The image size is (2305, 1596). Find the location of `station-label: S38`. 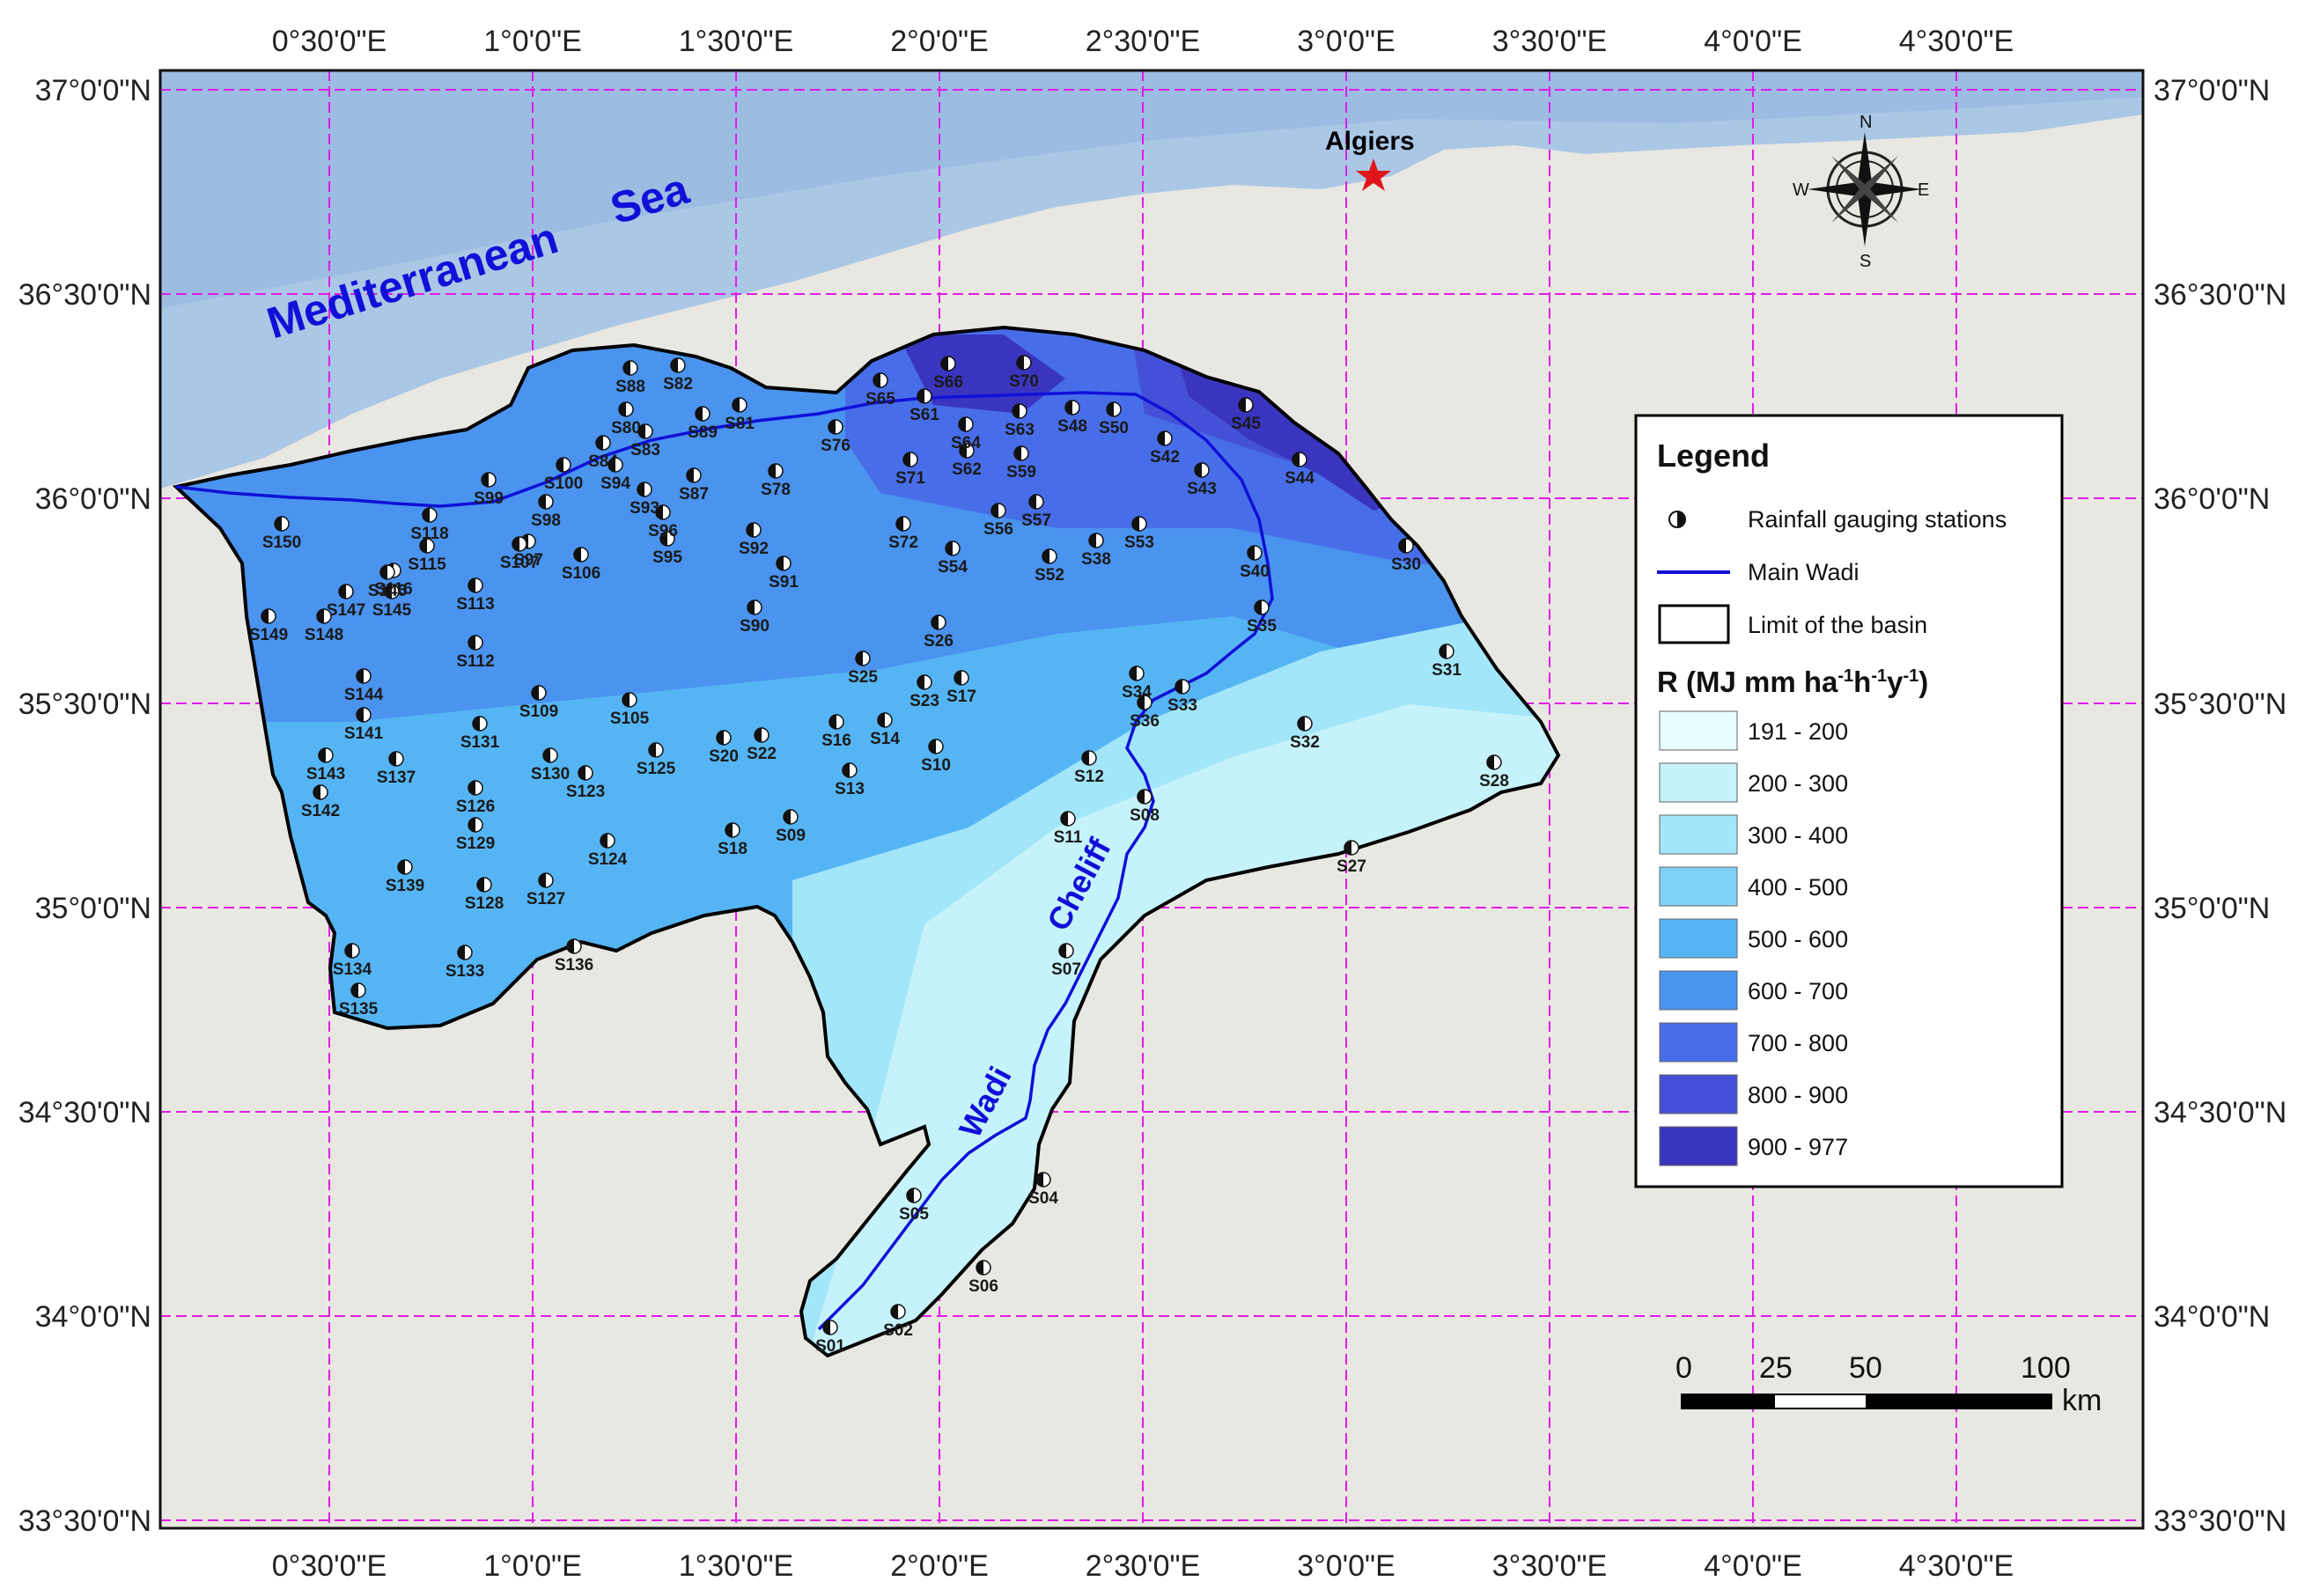

station-label: S38 is located at coordinates (1096, 560).